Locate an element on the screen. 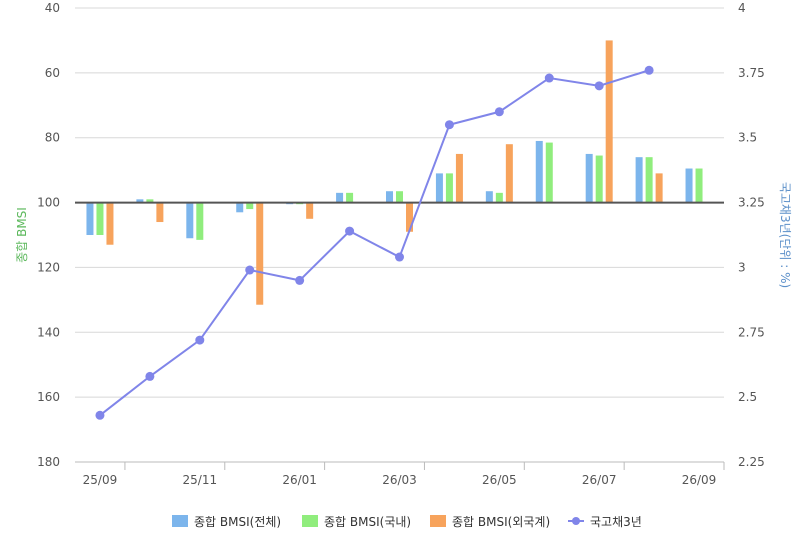  x-tick-label: 25/09 is located at coordinates (100, 480).